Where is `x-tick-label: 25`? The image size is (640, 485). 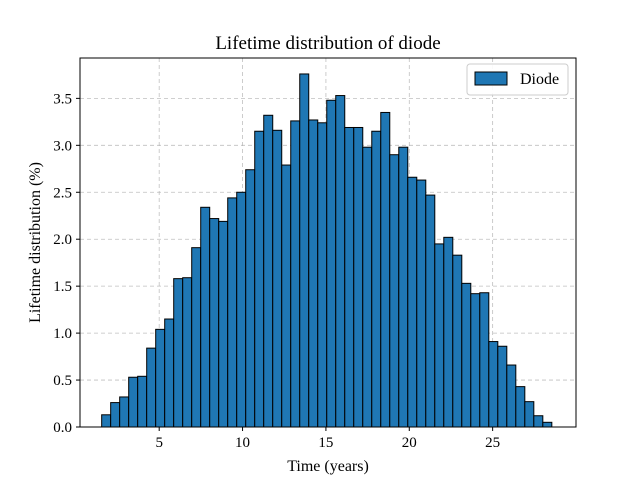
x-tick-label: 25 is located at coordinates (492, 443).